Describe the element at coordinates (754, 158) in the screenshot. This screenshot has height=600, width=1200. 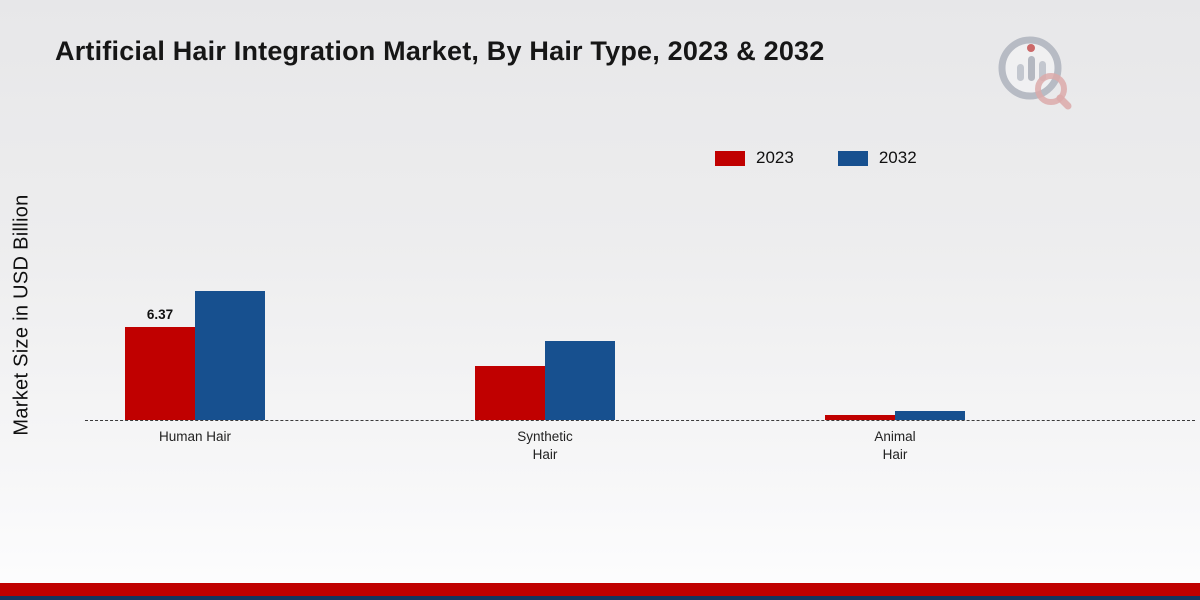
I see `legend-item-2023: 2023` at that location.